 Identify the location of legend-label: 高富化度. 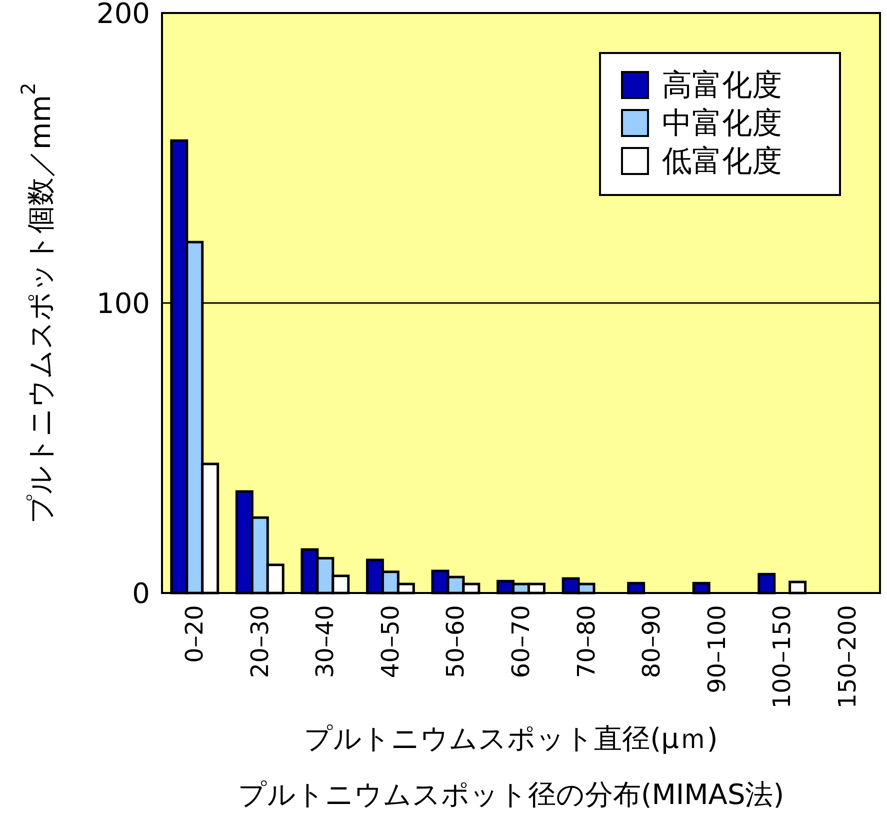
(722, 85).